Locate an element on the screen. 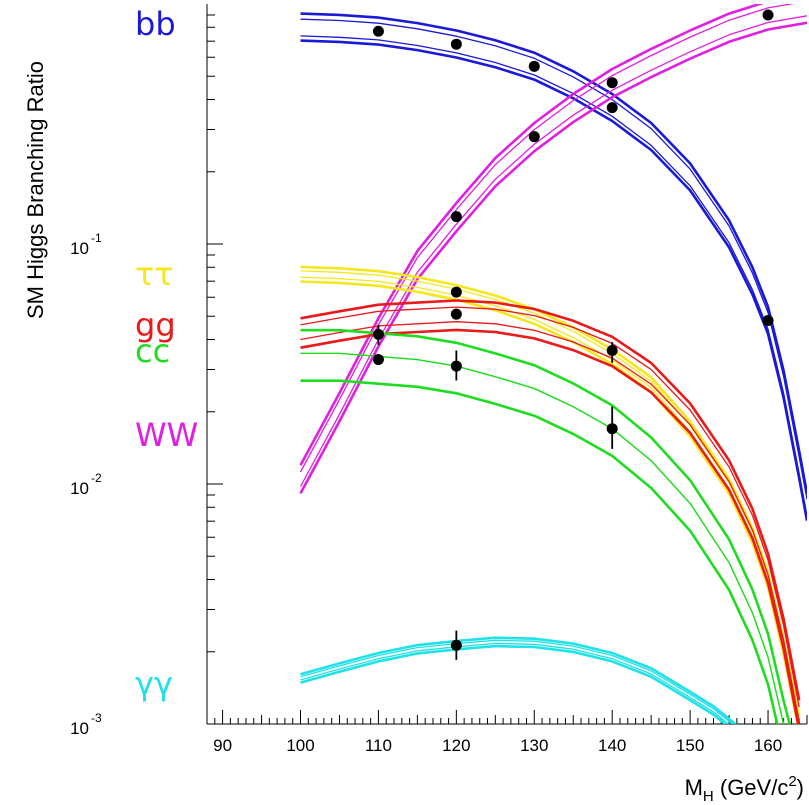 This screenshot has width=809, height=805. legend-label-γγ: γγ is located at coordinates (154, 684).